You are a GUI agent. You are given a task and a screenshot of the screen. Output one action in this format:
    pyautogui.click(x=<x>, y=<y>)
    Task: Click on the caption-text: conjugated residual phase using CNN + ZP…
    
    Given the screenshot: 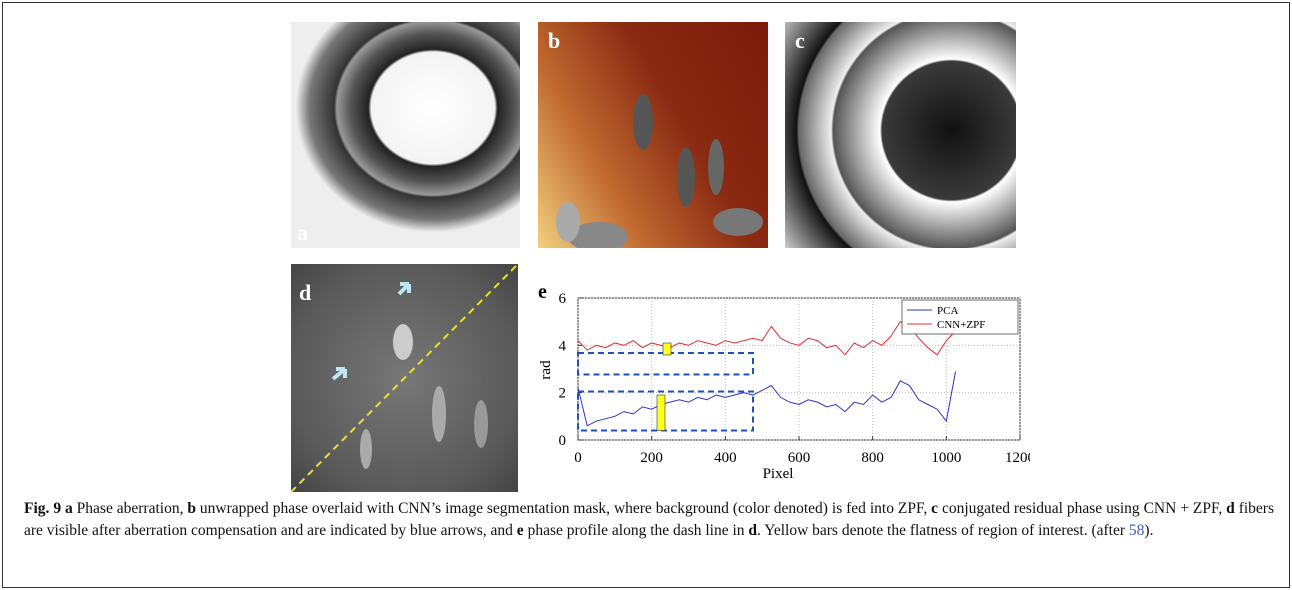 What is the action you would take?
    pyautogui.click(x=1082, y=508)
    